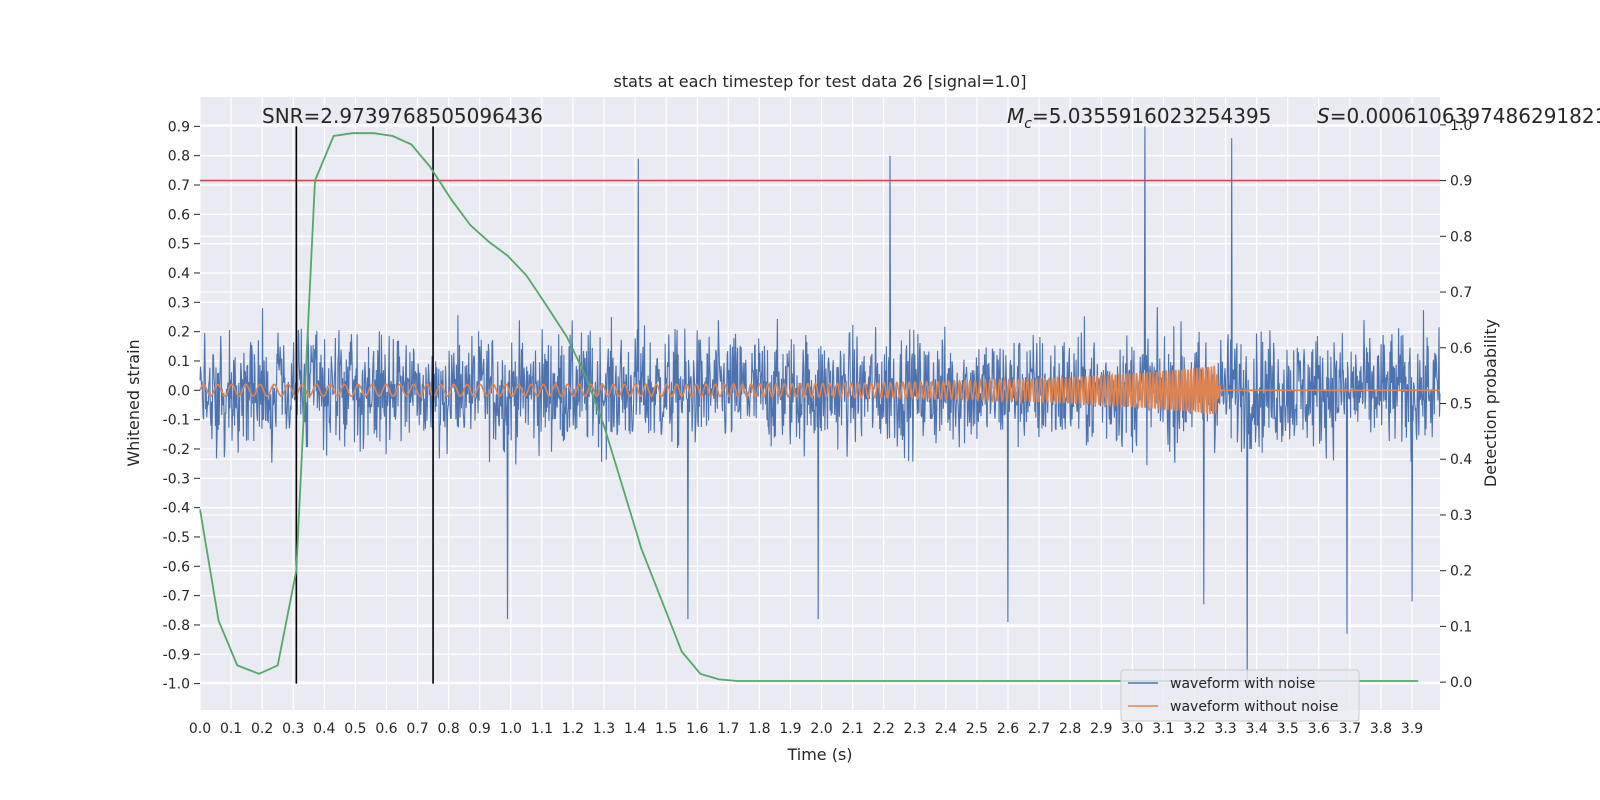 Image resolution: width=1600 pixels, height=800 pixels. I want to click on x-tick-label: 2.2, so click(884, 729).